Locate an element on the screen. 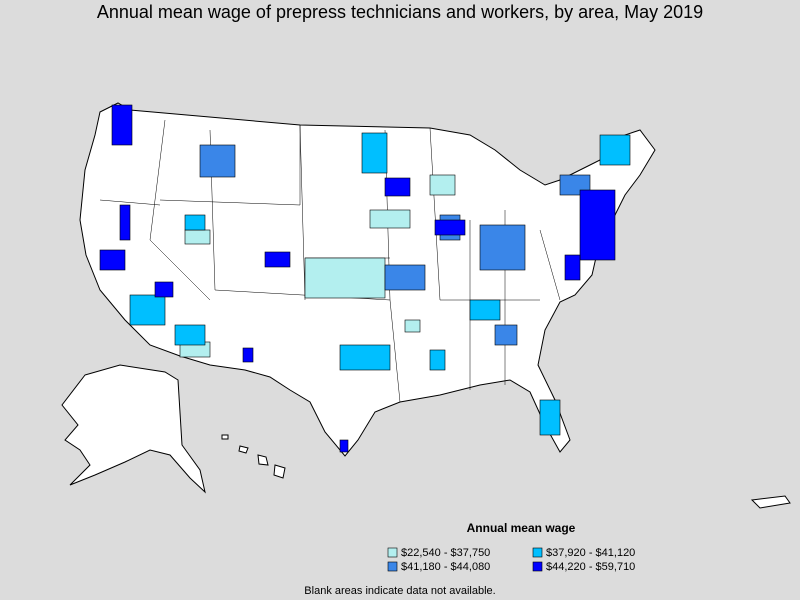  legend-label: $37,920 - $41,120 is located at coordinates (590, 553).